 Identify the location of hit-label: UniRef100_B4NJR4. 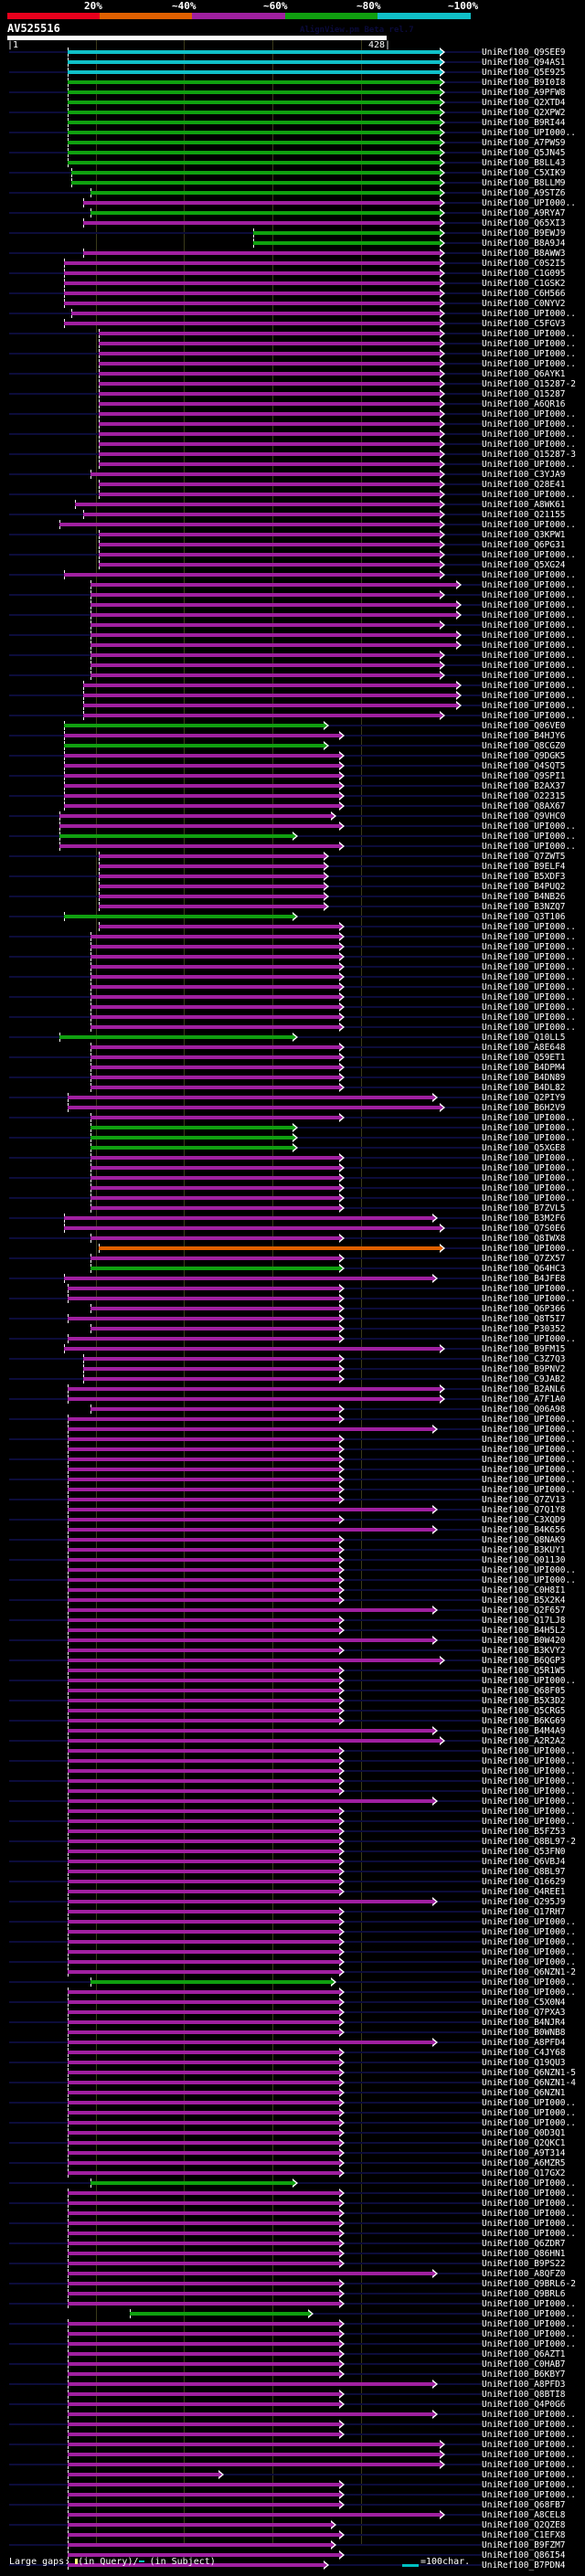
(524, 2023).